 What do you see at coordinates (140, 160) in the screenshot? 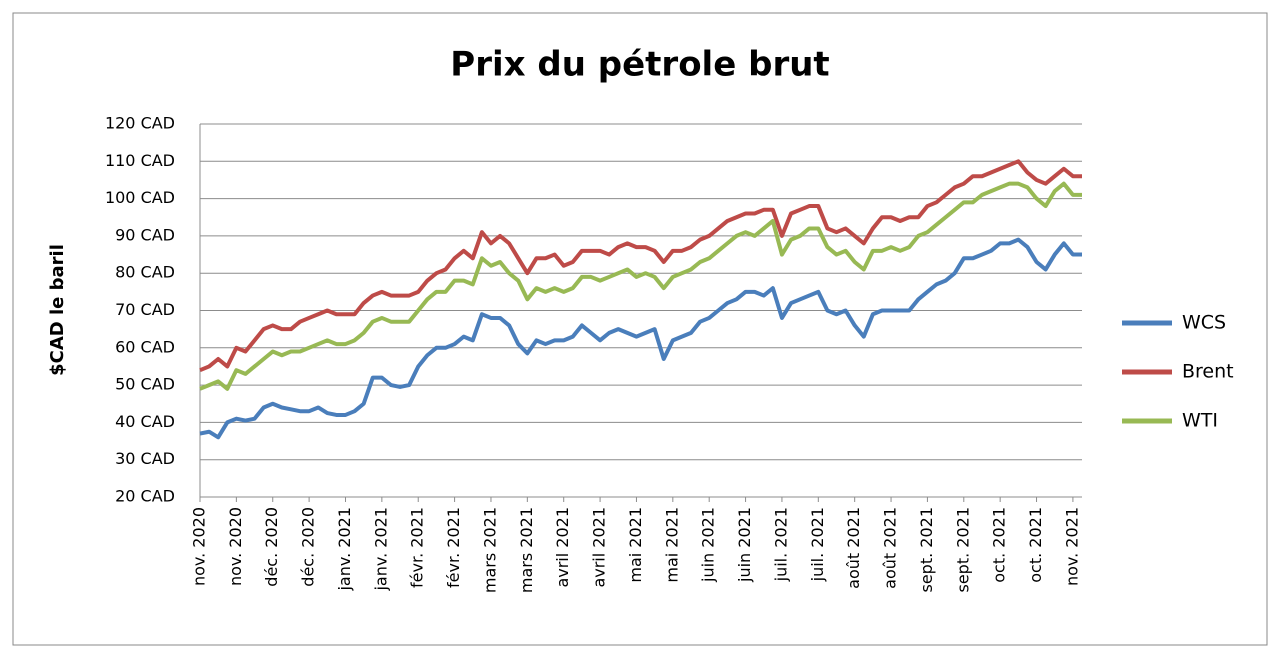
I see `y-tick-label: 110 CAD` at bounding box center [140, 160].